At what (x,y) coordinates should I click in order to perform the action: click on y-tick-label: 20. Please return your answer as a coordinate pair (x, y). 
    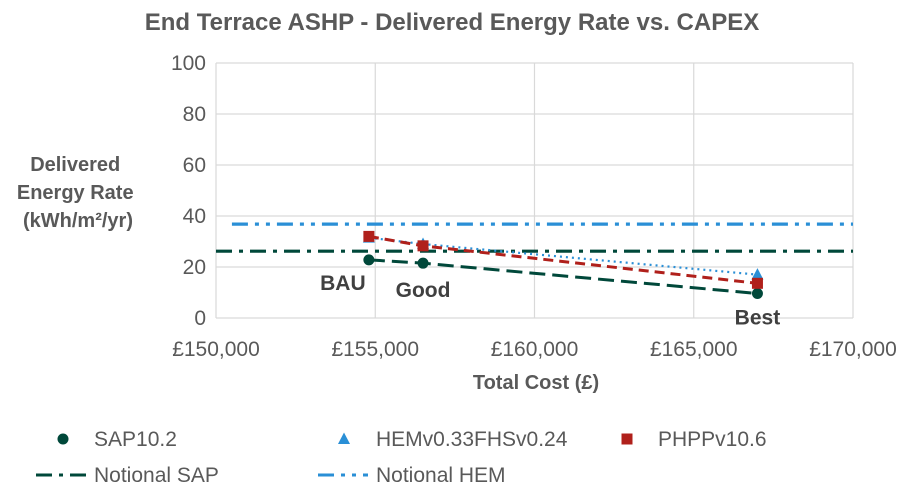
    Looking at the image, I should click on (194, 267).